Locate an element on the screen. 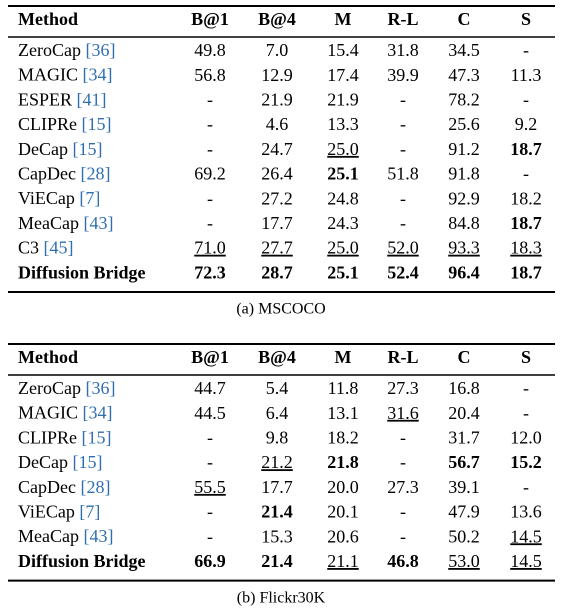 The image size is (562, 610). value-cell: 14.5 is located at coordinates (526, 536).